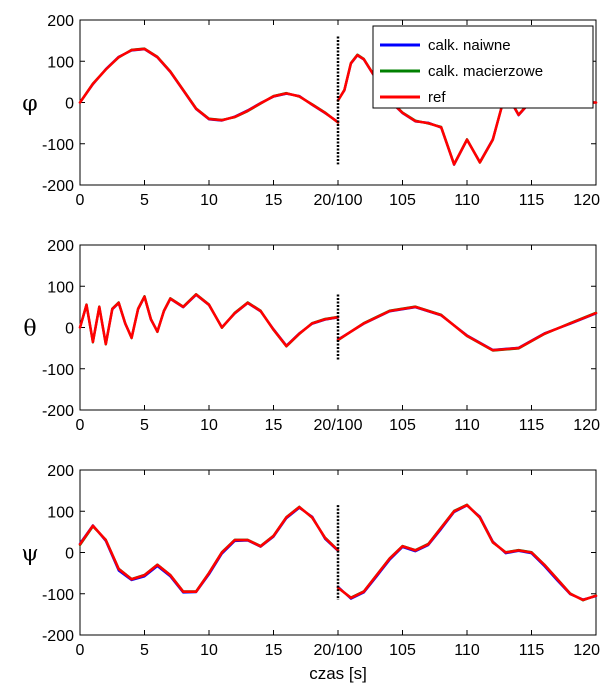  I want to click on y-axis-label: φ, so click(29, 104).